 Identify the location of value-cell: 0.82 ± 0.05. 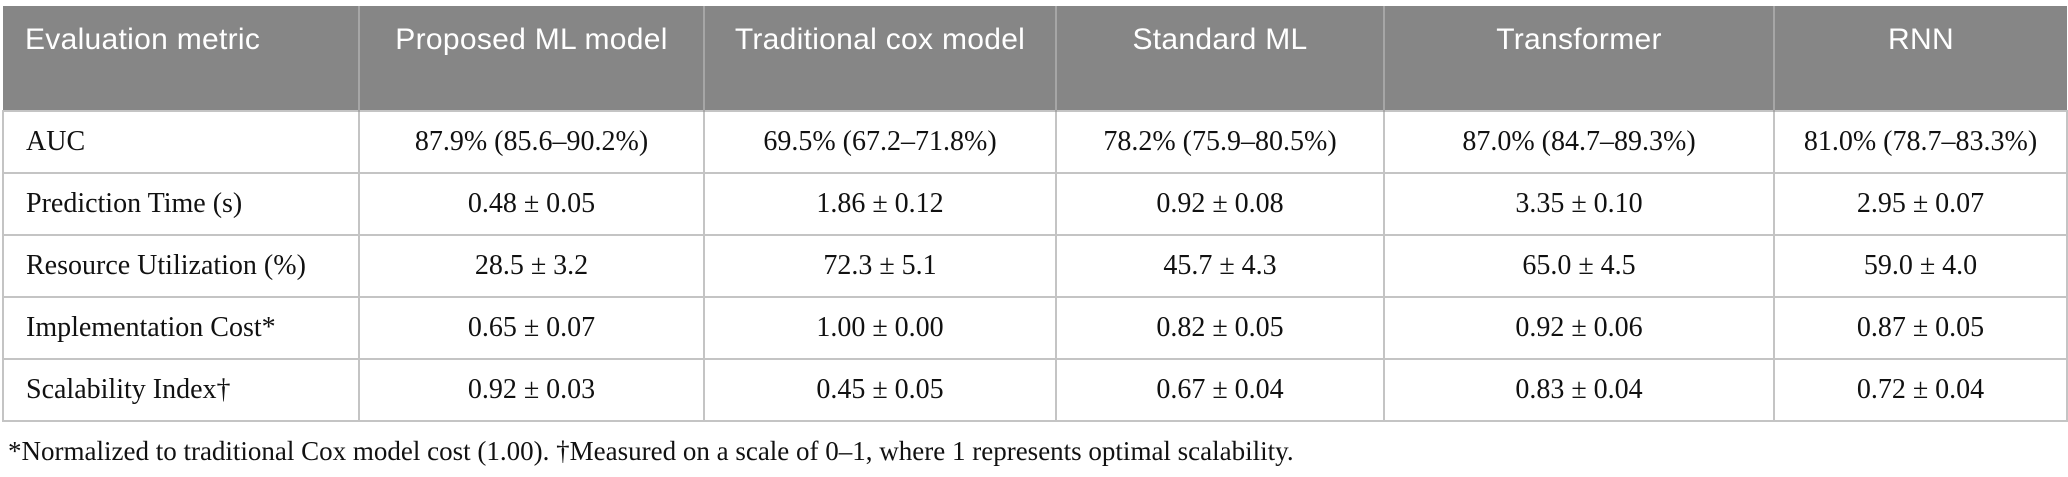
(1220, 328).